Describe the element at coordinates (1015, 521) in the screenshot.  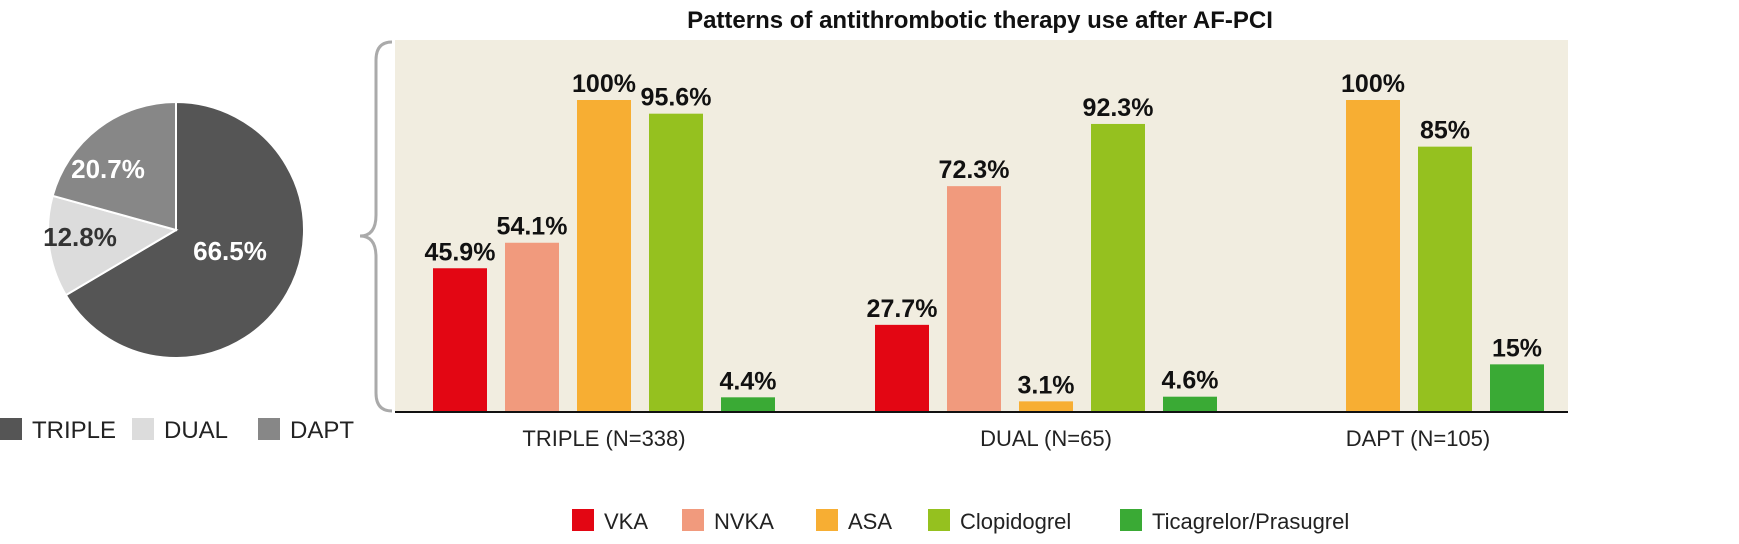
I see `legend-label: Clopidogrel` at that location.